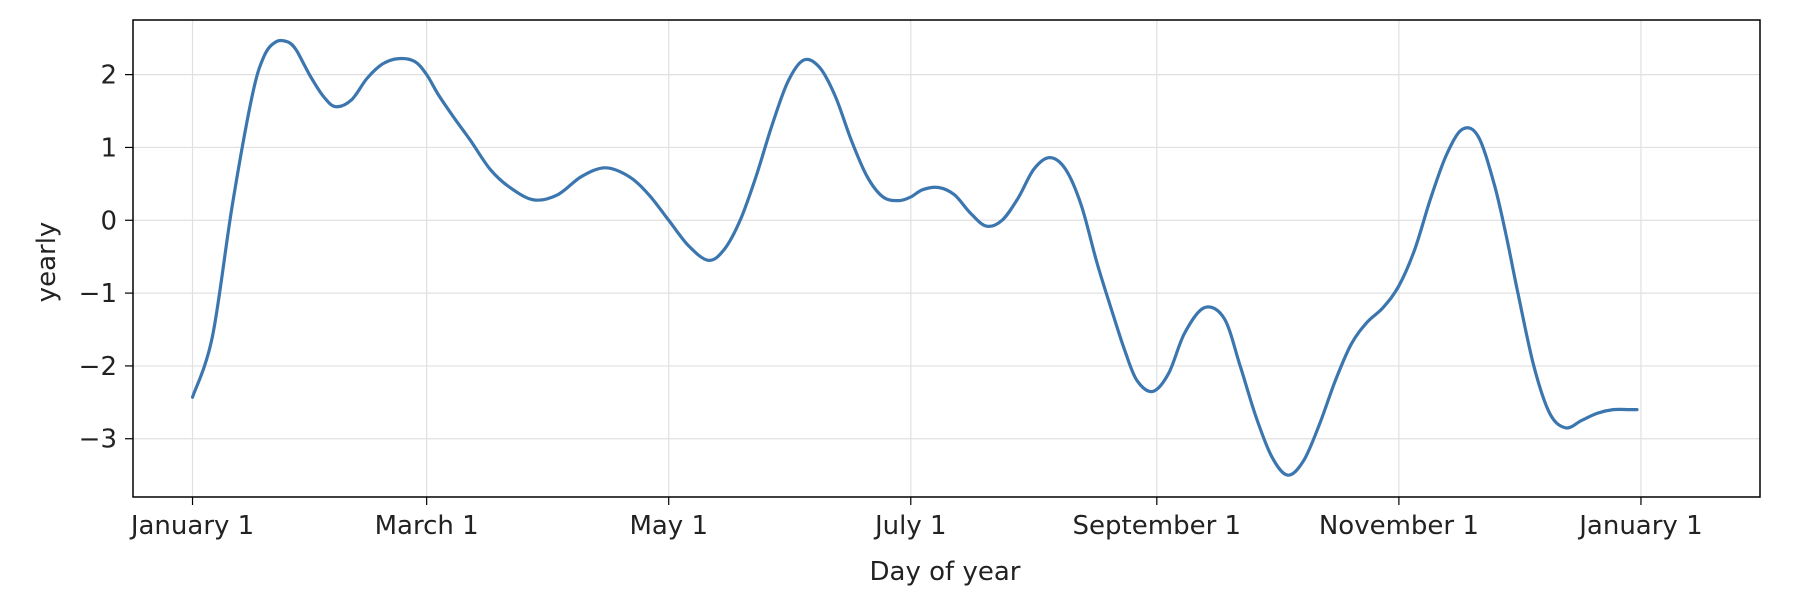 The image size is (1820, 606). What do you see at coordinates (108, 221) in the screenshot?
I see `y-tick-label: 0` at bounding box center [108, 221].